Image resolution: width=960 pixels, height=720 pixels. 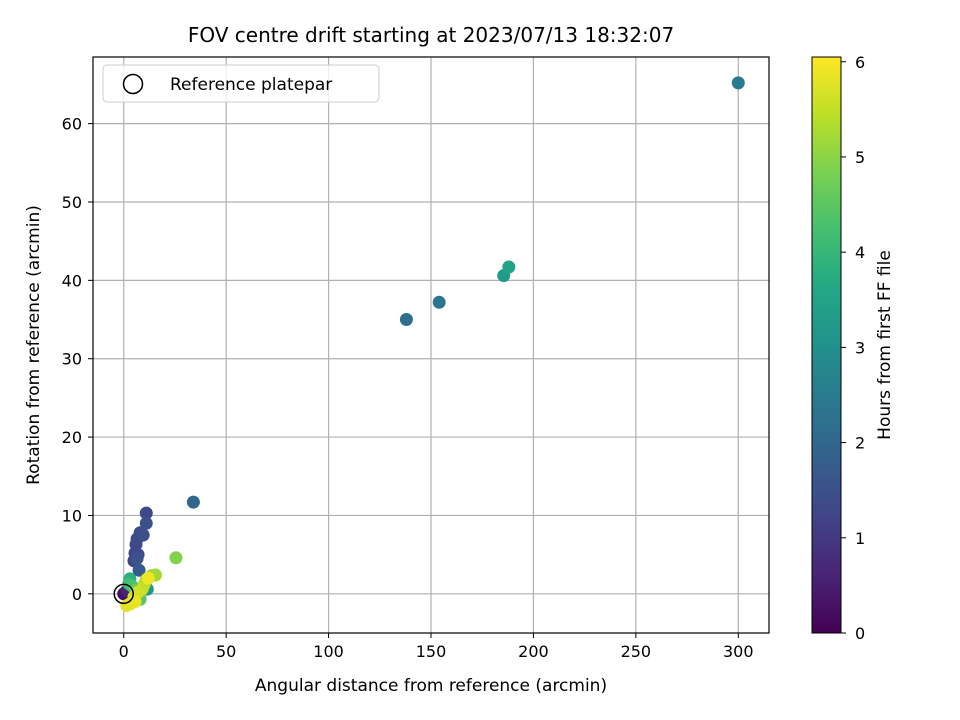 What do you see at coordinates (72, 359) in the screenshot?
I see `y-tick-label: 30` at bounding box center [72, 359].